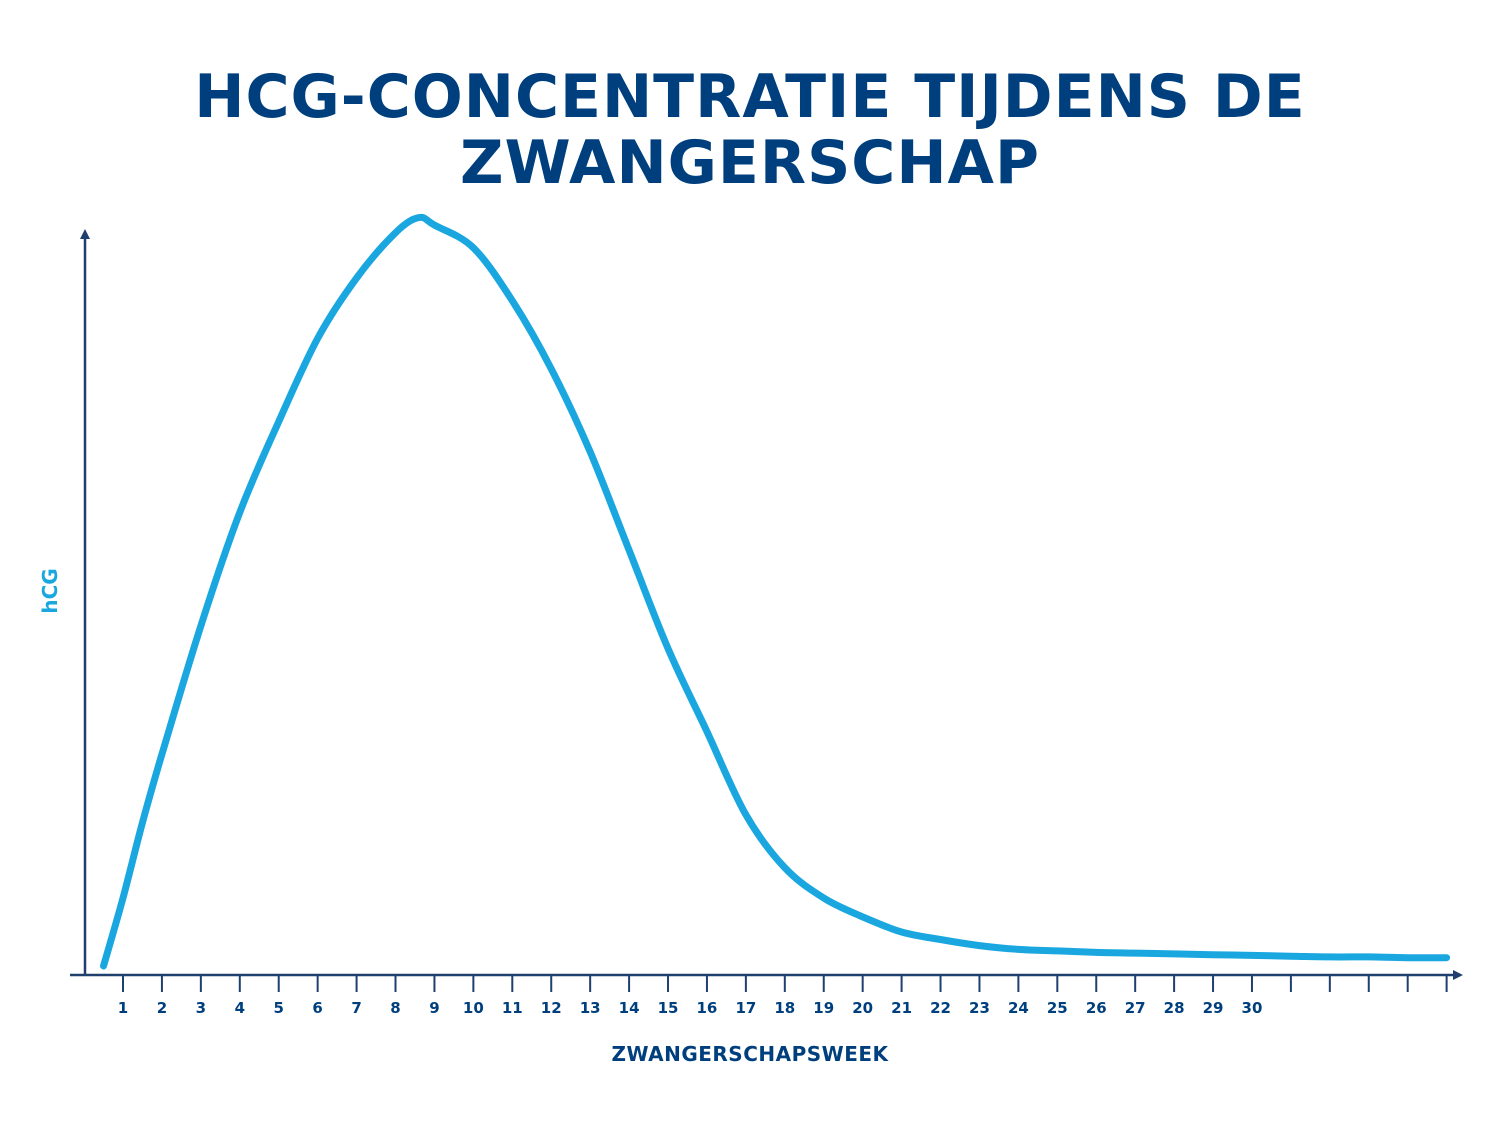  I want to click on x-tick-label: 27, so click(1135, 1008).